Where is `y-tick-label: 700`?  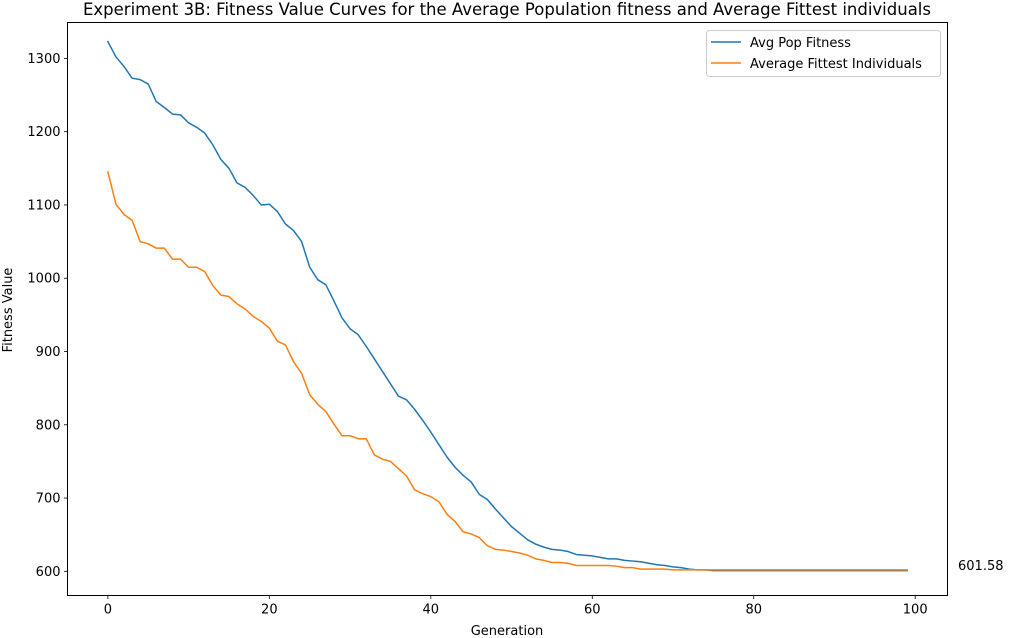 y-tick-label: 700 is located at coordinates (48, 499).